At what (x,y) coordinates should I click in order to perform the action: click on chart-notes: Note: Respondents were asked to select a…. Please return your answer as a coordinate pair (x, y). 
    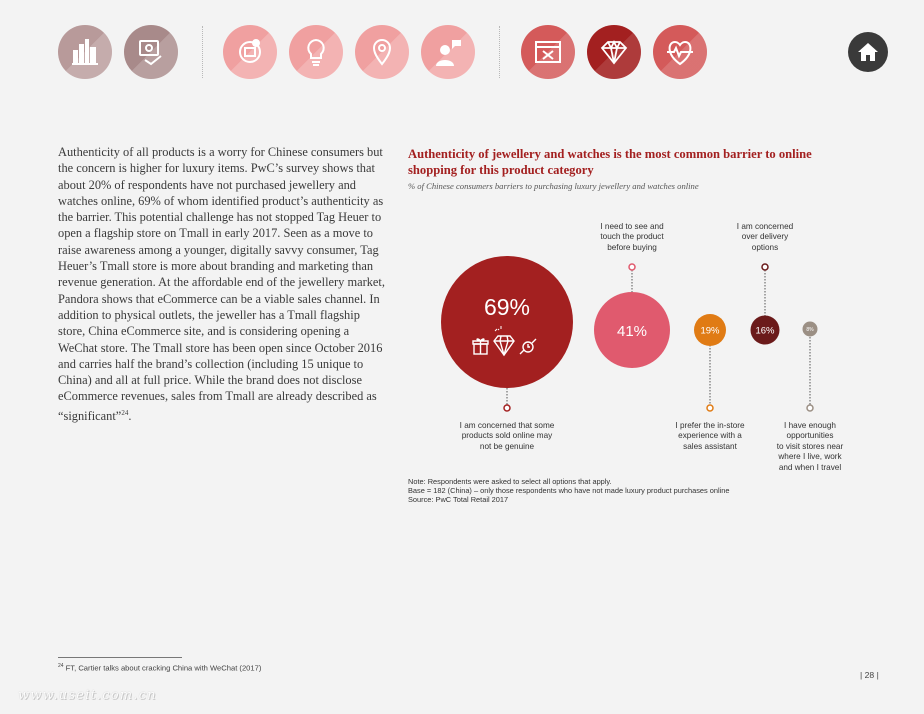
    Looking at the image, I should click on (638, 491).